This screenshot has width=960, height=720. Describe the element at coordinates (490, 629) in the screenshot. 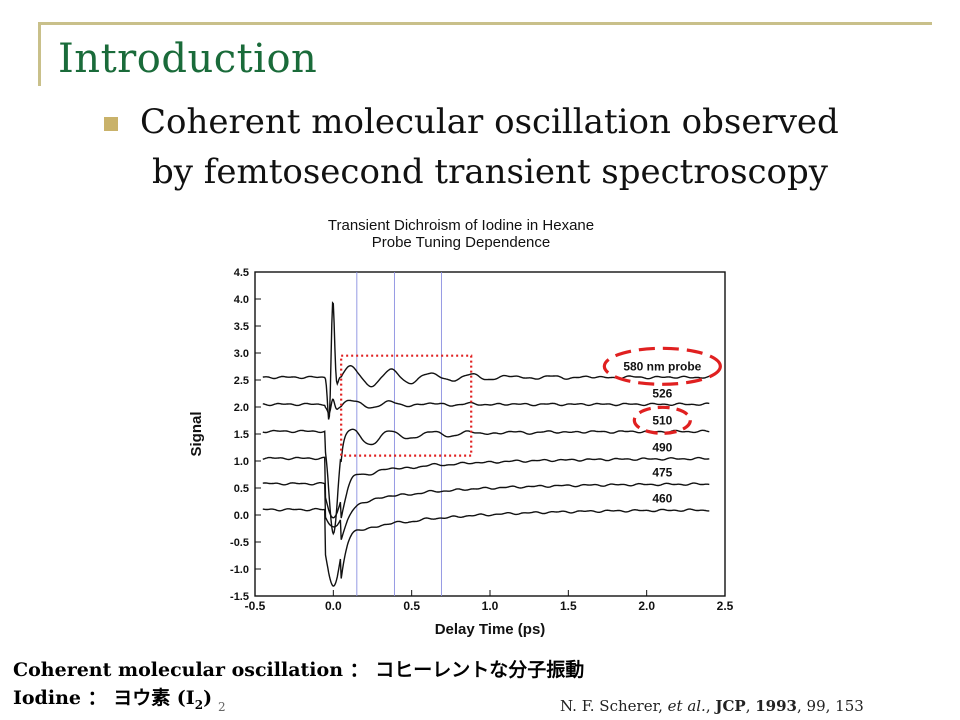

I see `x-axis-label: Delay Time (ps)` at that location.